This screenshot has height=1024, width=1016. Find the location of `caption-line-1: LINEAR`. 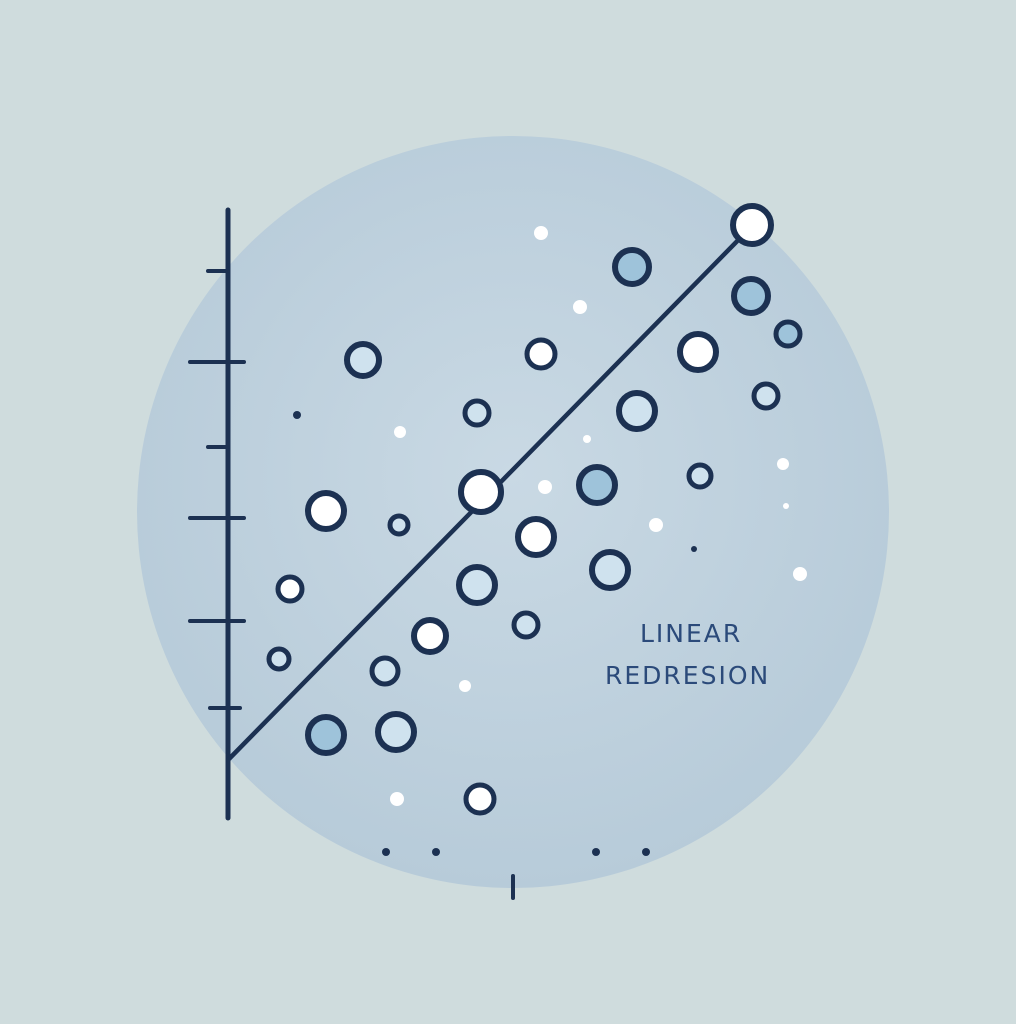

caption-line-1: LINEAR is located at coordinates (691, 633).